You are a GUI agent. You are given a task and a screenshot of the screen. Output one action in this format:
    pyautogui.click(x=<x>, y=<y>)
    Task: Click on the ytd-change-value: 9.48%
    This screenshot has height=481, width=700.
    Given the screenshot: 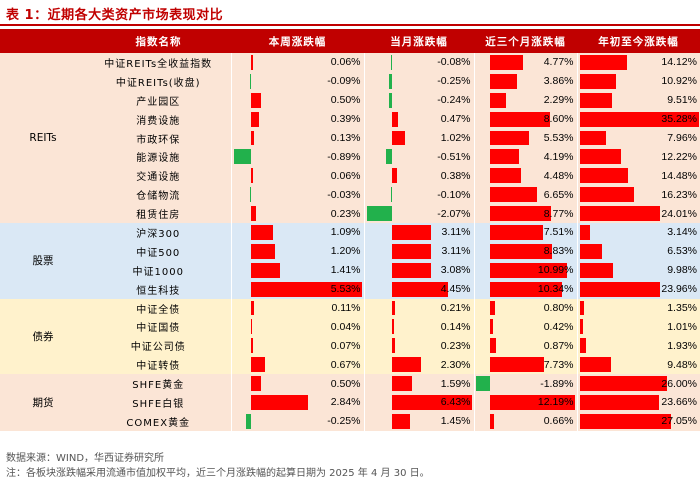 What is the action you would take?
    pyautogui.click(x=682, y=364)
    